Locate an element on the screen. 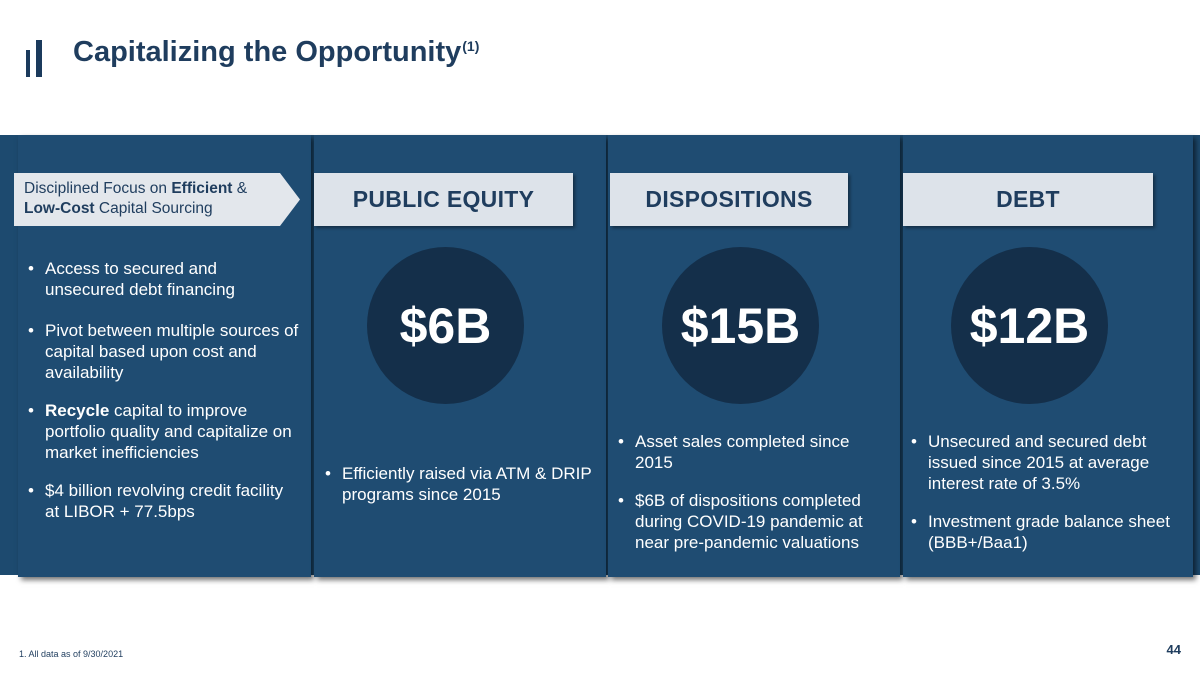 This screenshot has width=1200, height=675. page-number: 44 is located at coordinates (1173, 649).